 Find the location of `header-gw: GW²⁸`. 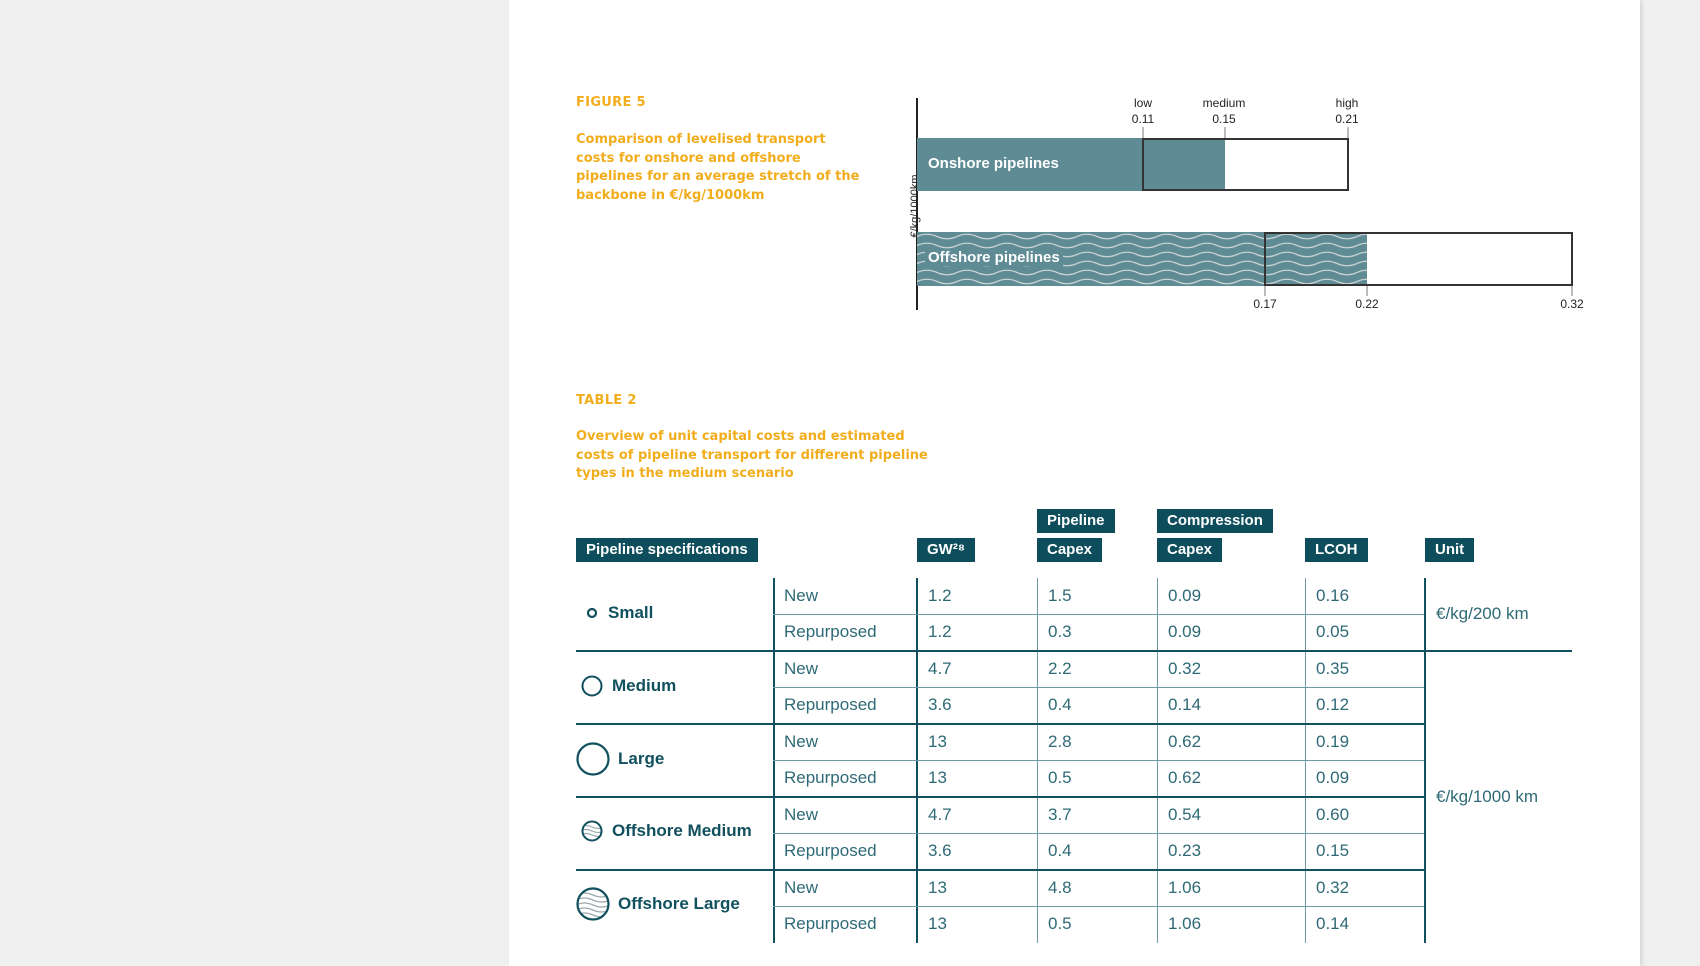

header-gw: GW²⁸ is located at coordinates (946, 550).